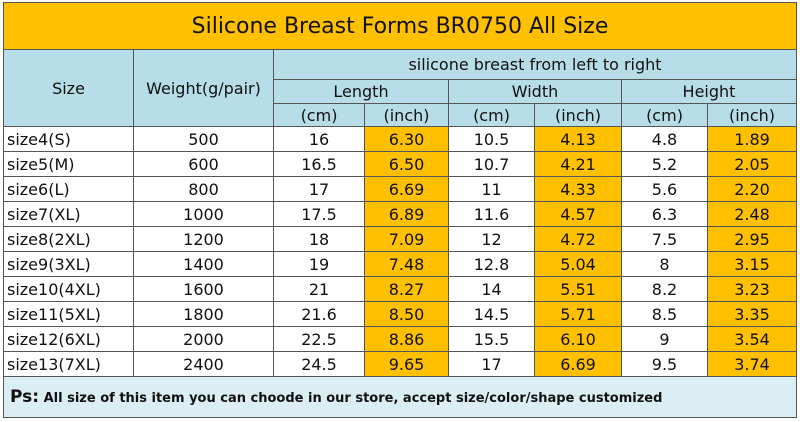  I want to click on header-width: Width, so click(535, 91).